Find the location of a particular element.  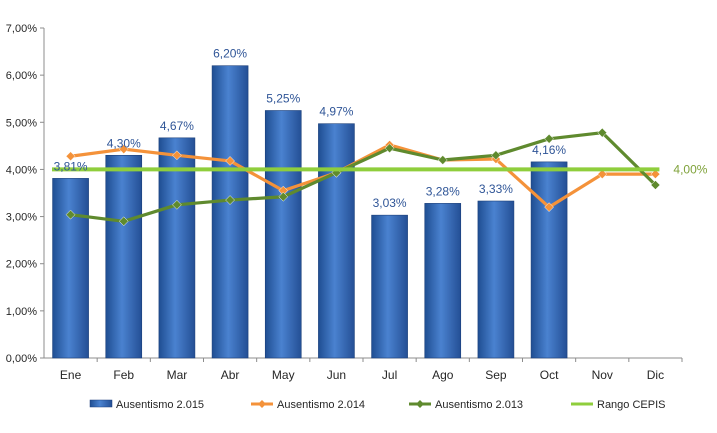

legend-label: Ausentismo 2.015 is located at coordinates (160, 405).